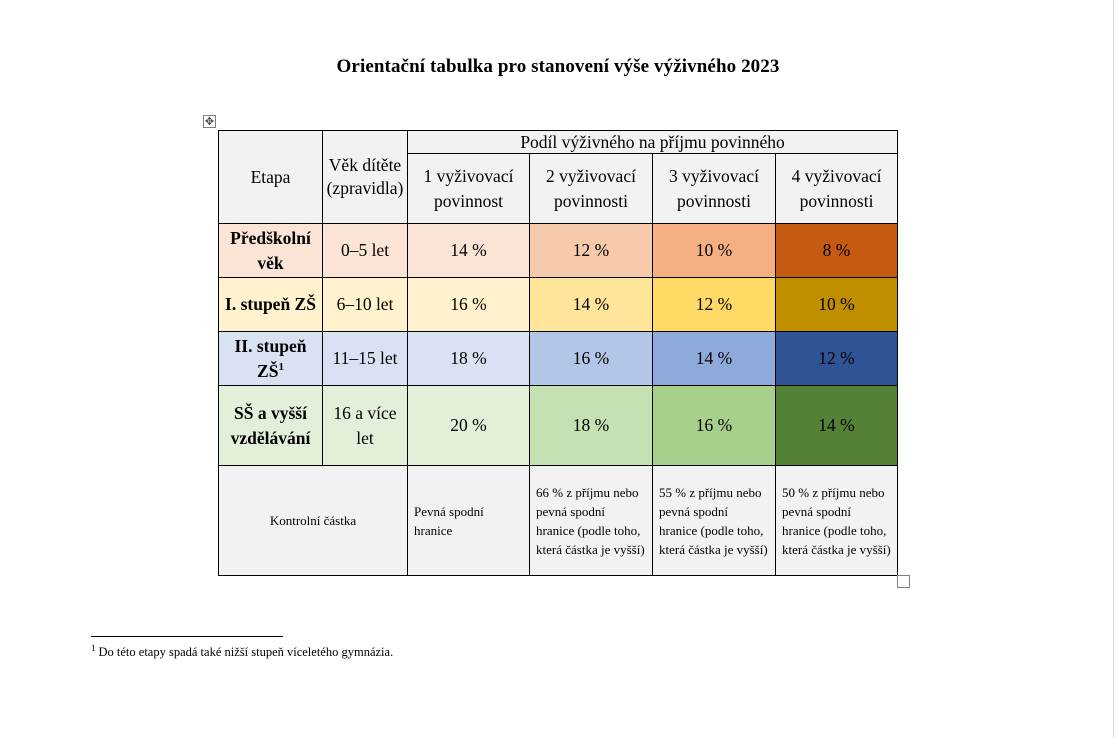  Describe the element at coordinates (365, 177) in the screenshot. I see `header-age: Věk dítěte (zpravidla)` at that location.